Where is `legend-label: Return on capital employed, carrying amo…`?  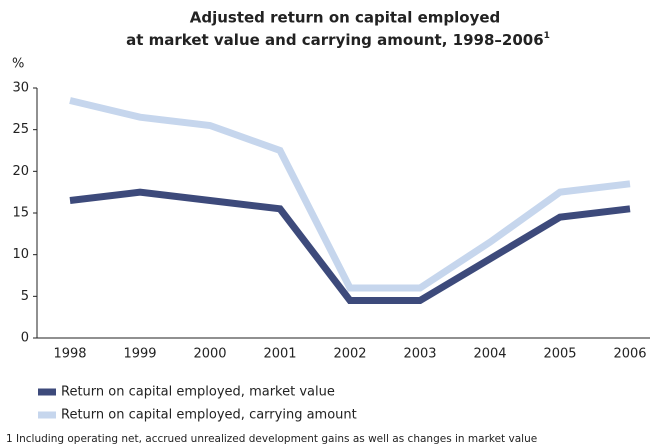 legend-label: Return on capital employed, carrying amo… is located at coordinates (209, 415).